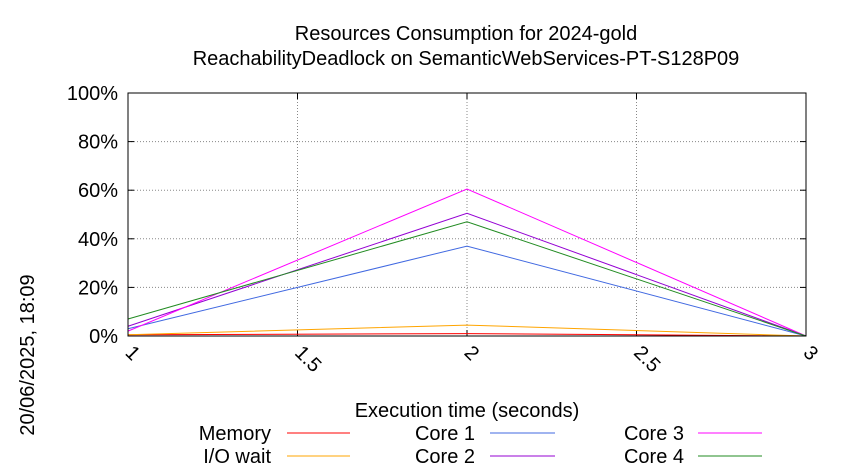  I want to click on chart-title-line1: Resources Consumption for 2024-gold, so click(466, 34).